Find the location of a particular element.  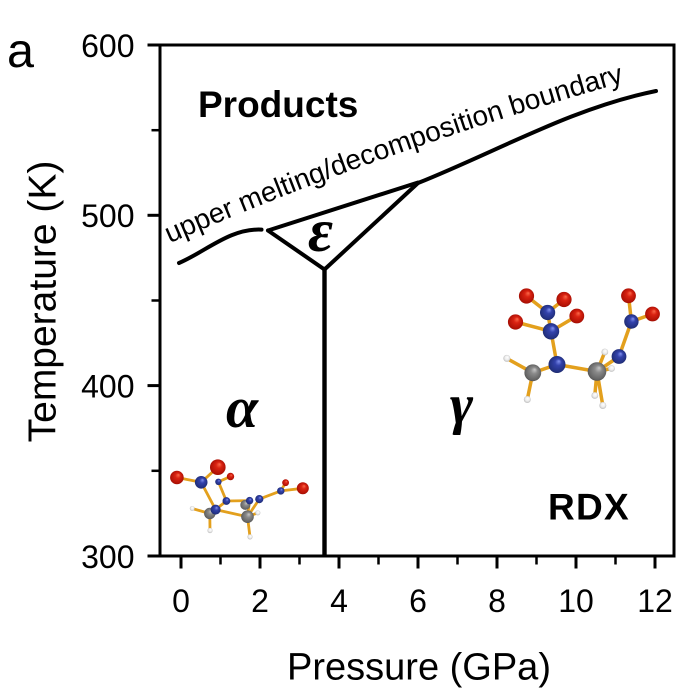

svg-text: 500 is located at coordinates (107, 216).